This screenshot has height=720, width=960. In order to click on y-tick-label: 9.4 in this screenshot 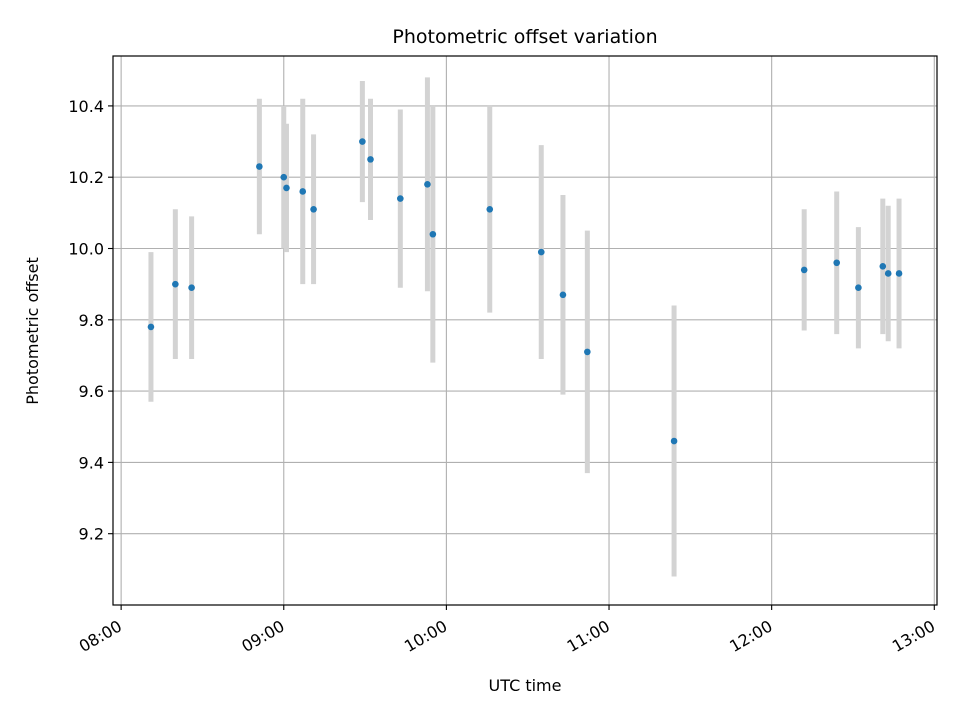, I will do `click(91, 462)`.